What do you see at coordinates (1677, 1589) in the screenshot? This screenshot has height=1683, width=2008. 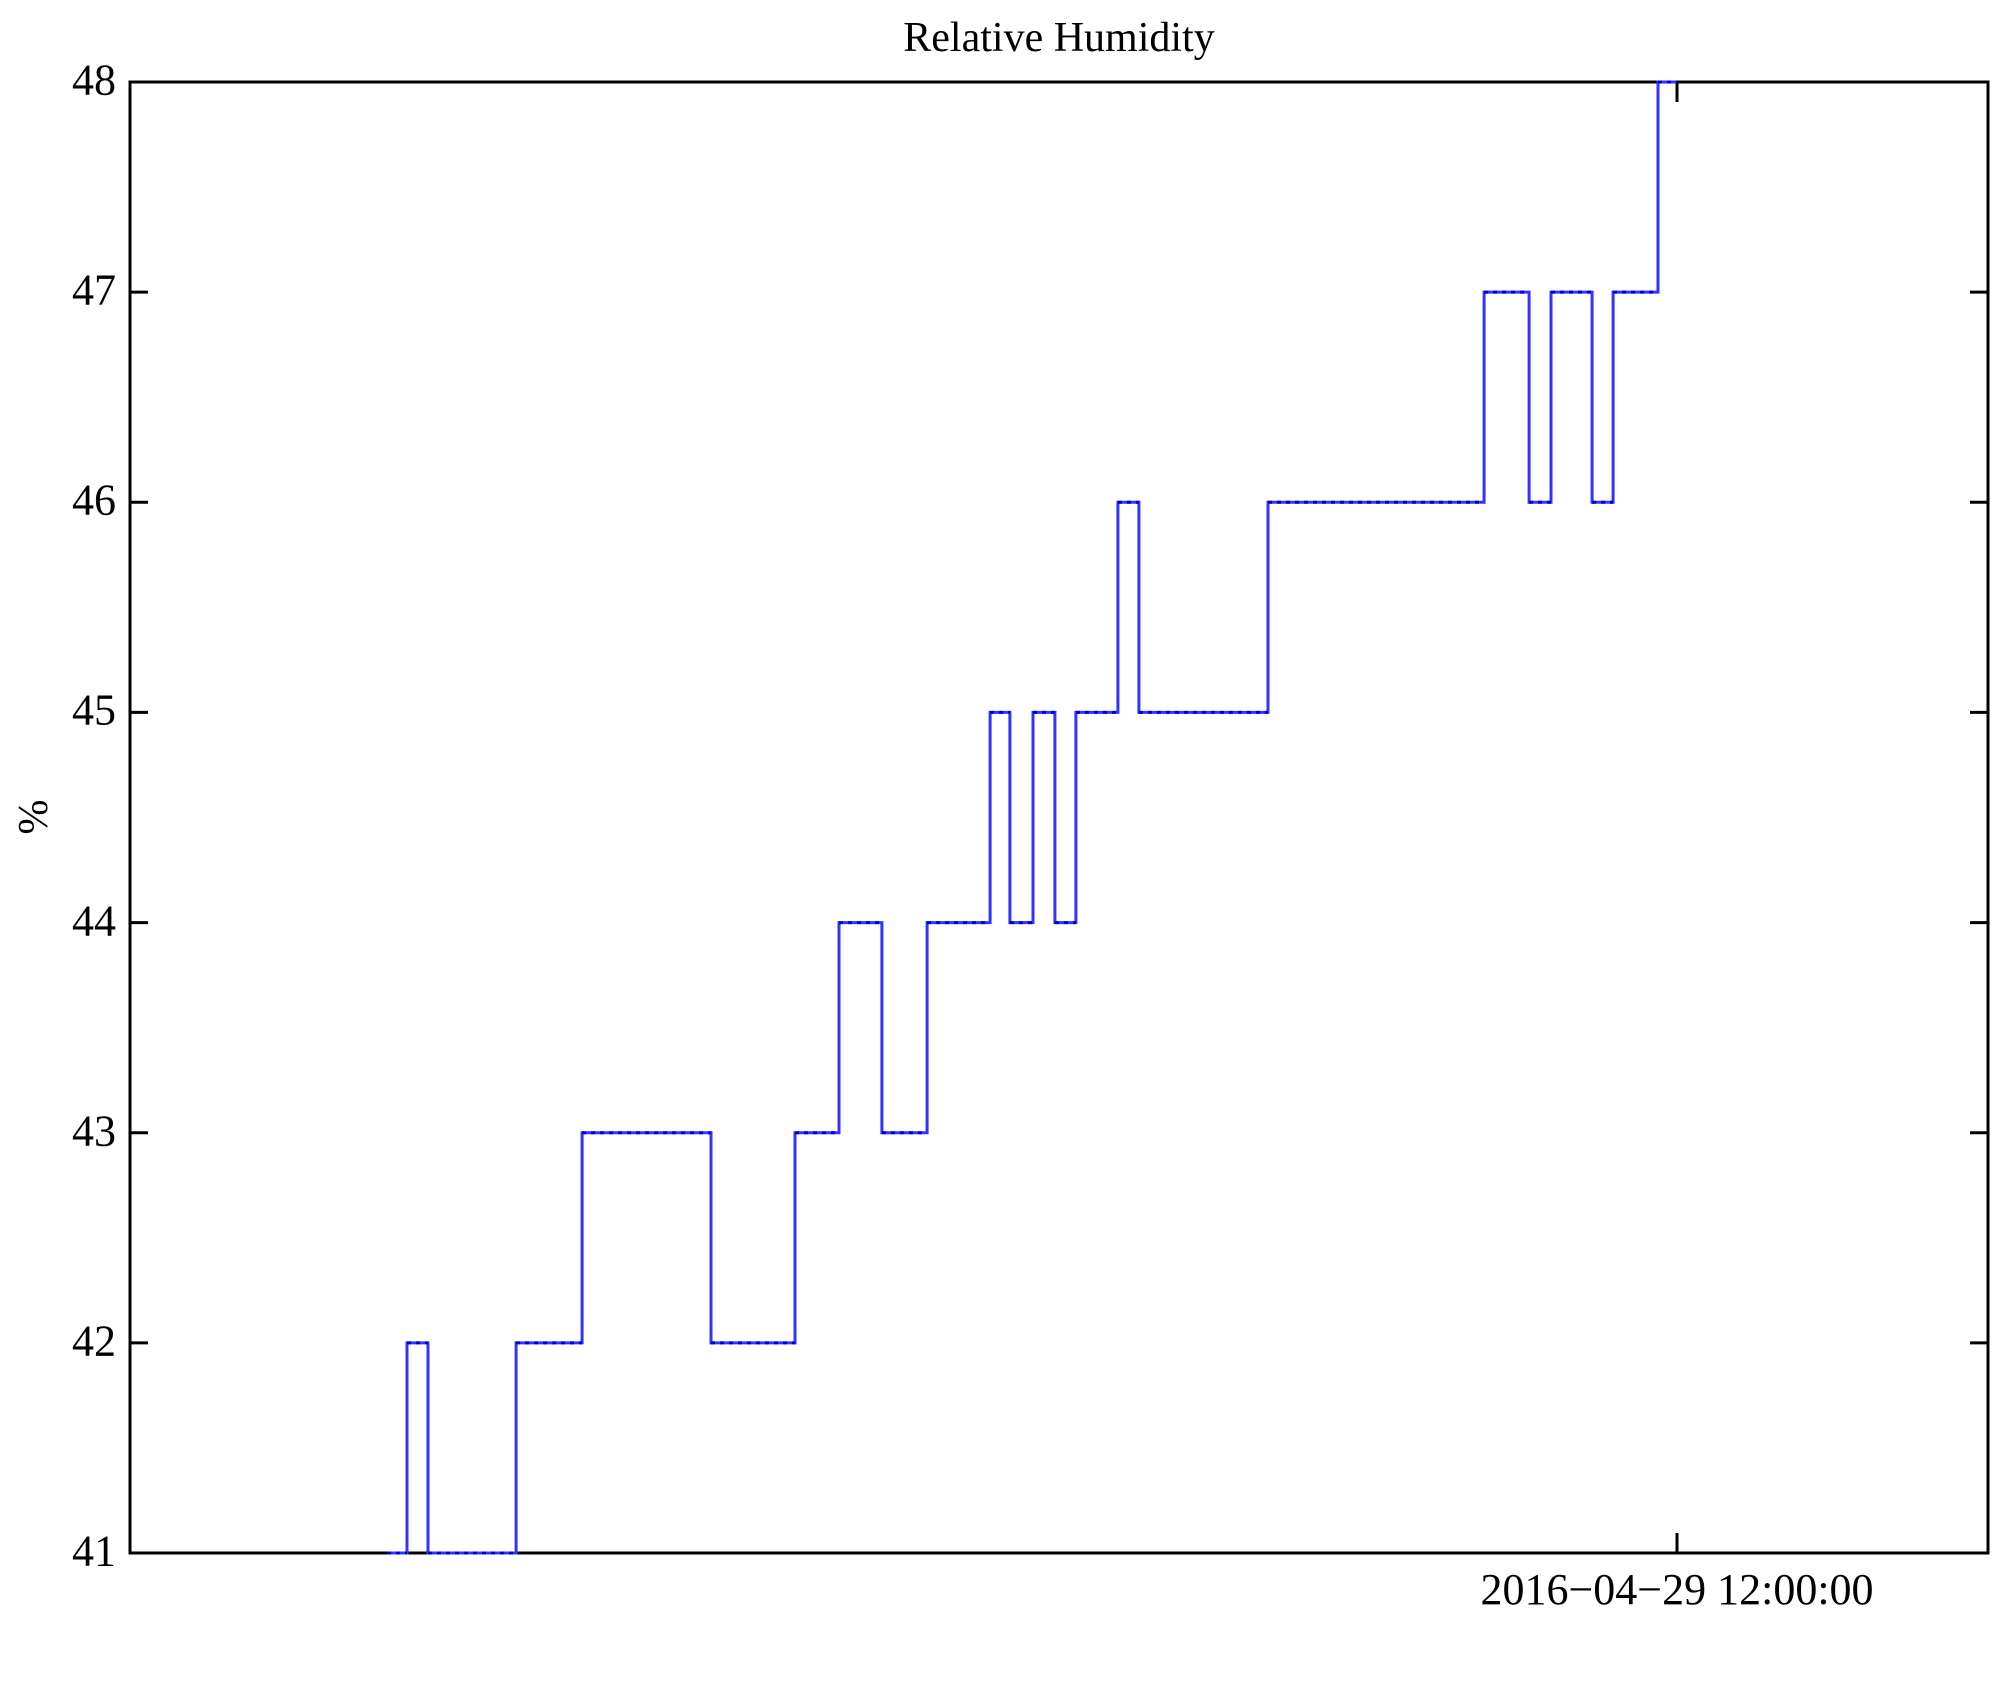 I see `x-tick-label: 2016−04−29 12:00:00` at bounding box center [1677, 1589].